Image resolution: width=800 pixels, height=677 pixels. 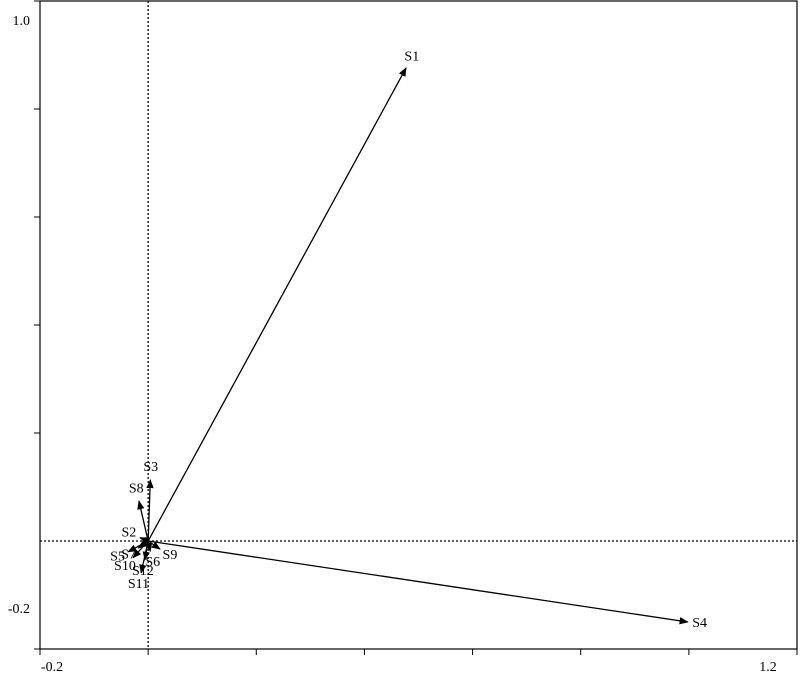 What do you see at coordinates (22, 21) in the screenshot?
I see `y-tick-label: 1.0` at bounding box center [22, 21].